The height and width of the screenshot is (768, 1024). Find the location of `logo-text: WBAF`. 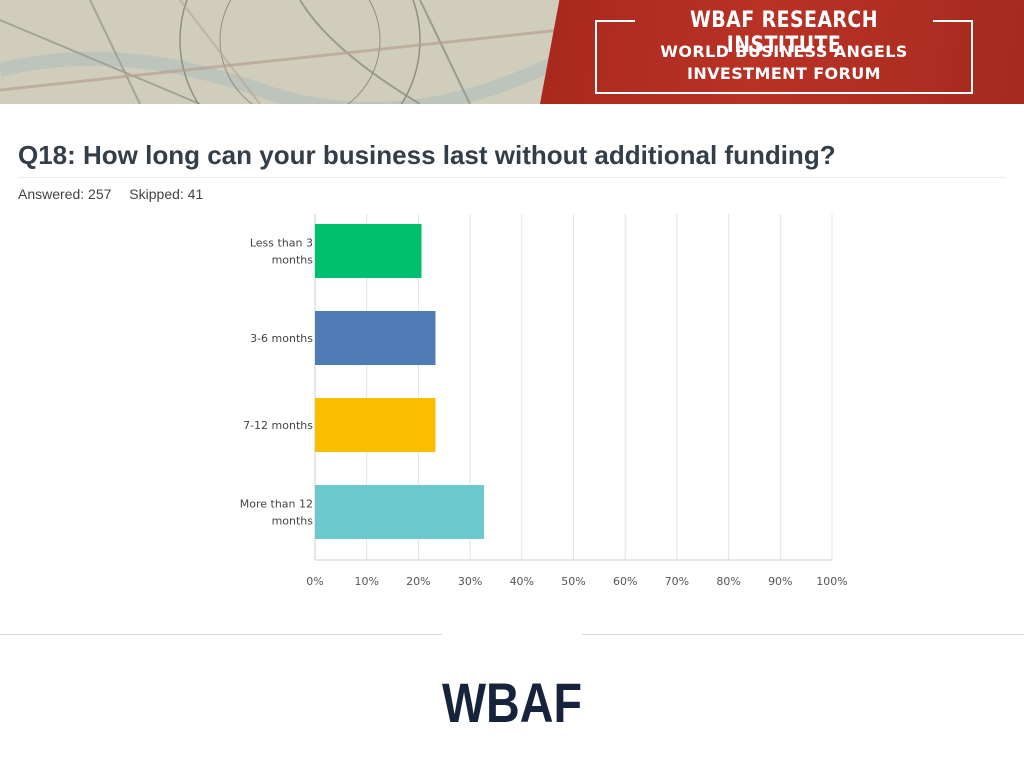

logo-text: WBAF is located at coordinates (512, 702).